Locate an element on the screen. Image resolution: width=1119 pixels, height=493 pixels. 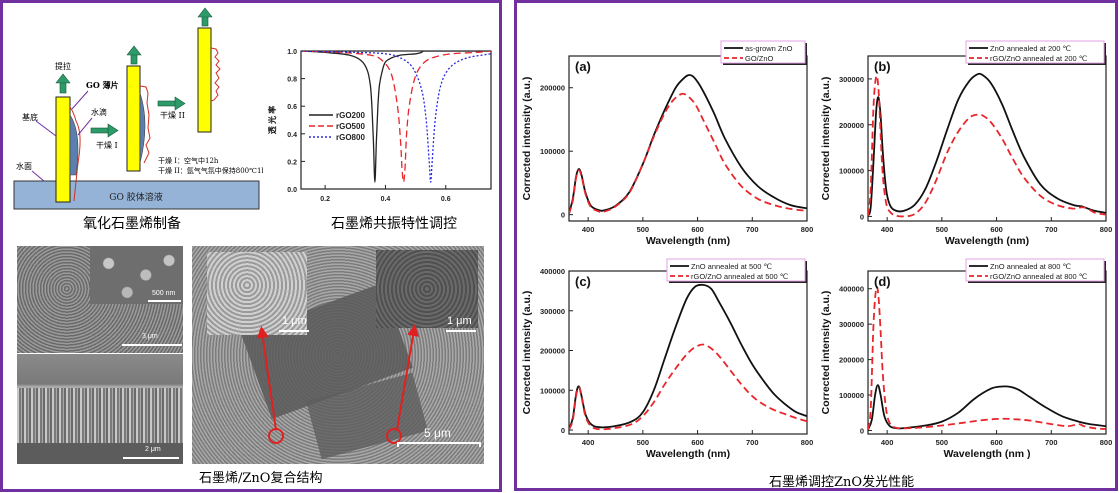
y-tick-label: 1.0 is located at coordinates (292, 52).